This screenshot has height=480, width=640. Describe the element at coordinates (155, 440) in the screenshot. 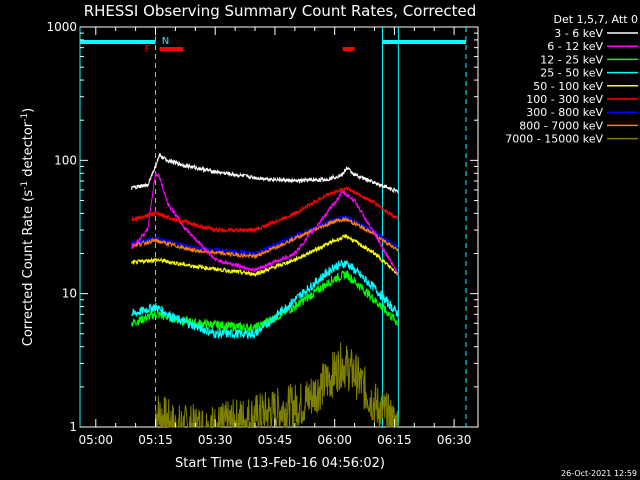

I see `x-tick-label: 05:15` at that location.